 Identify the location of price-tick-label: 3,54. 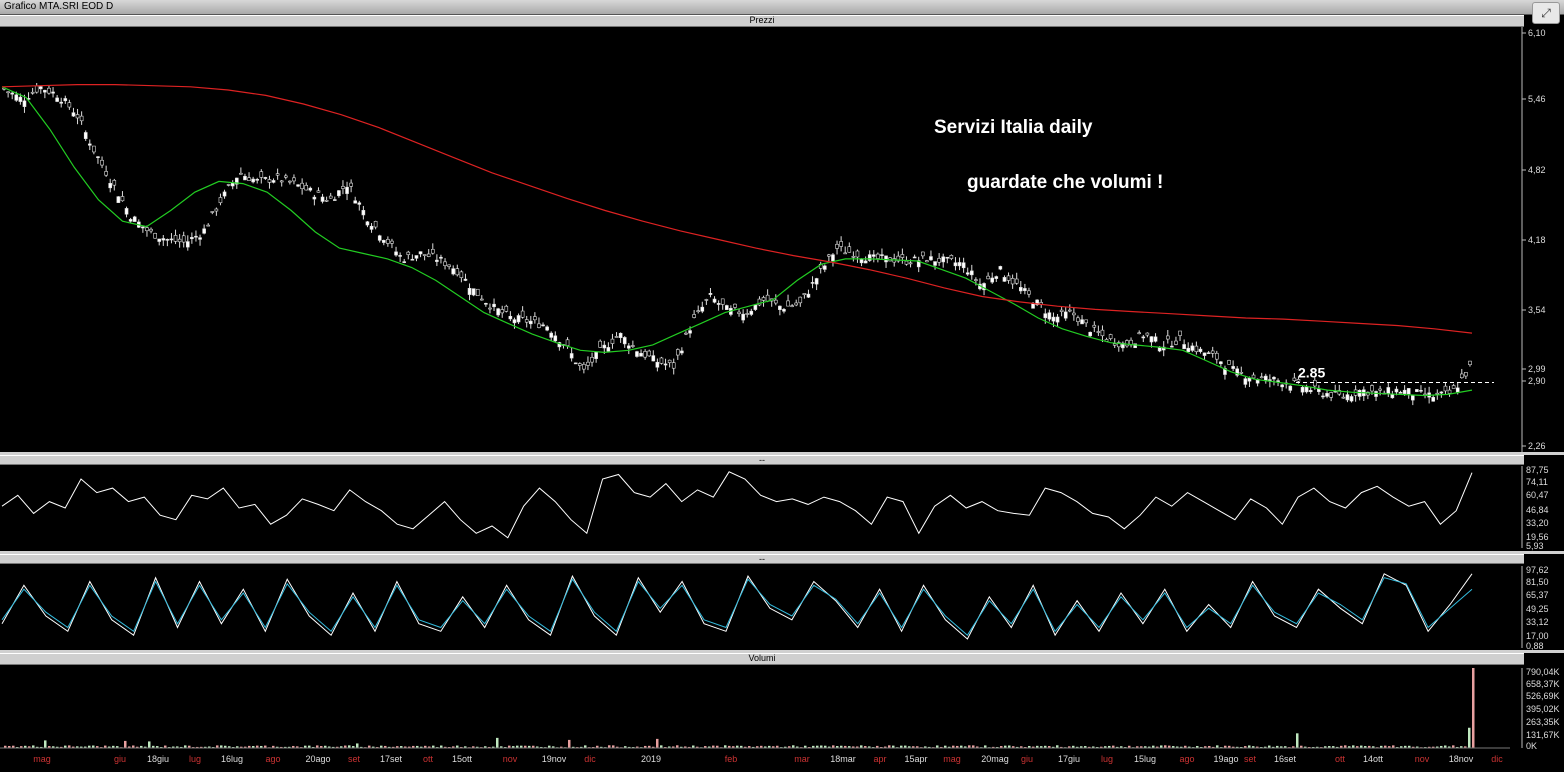
(1537, 310).